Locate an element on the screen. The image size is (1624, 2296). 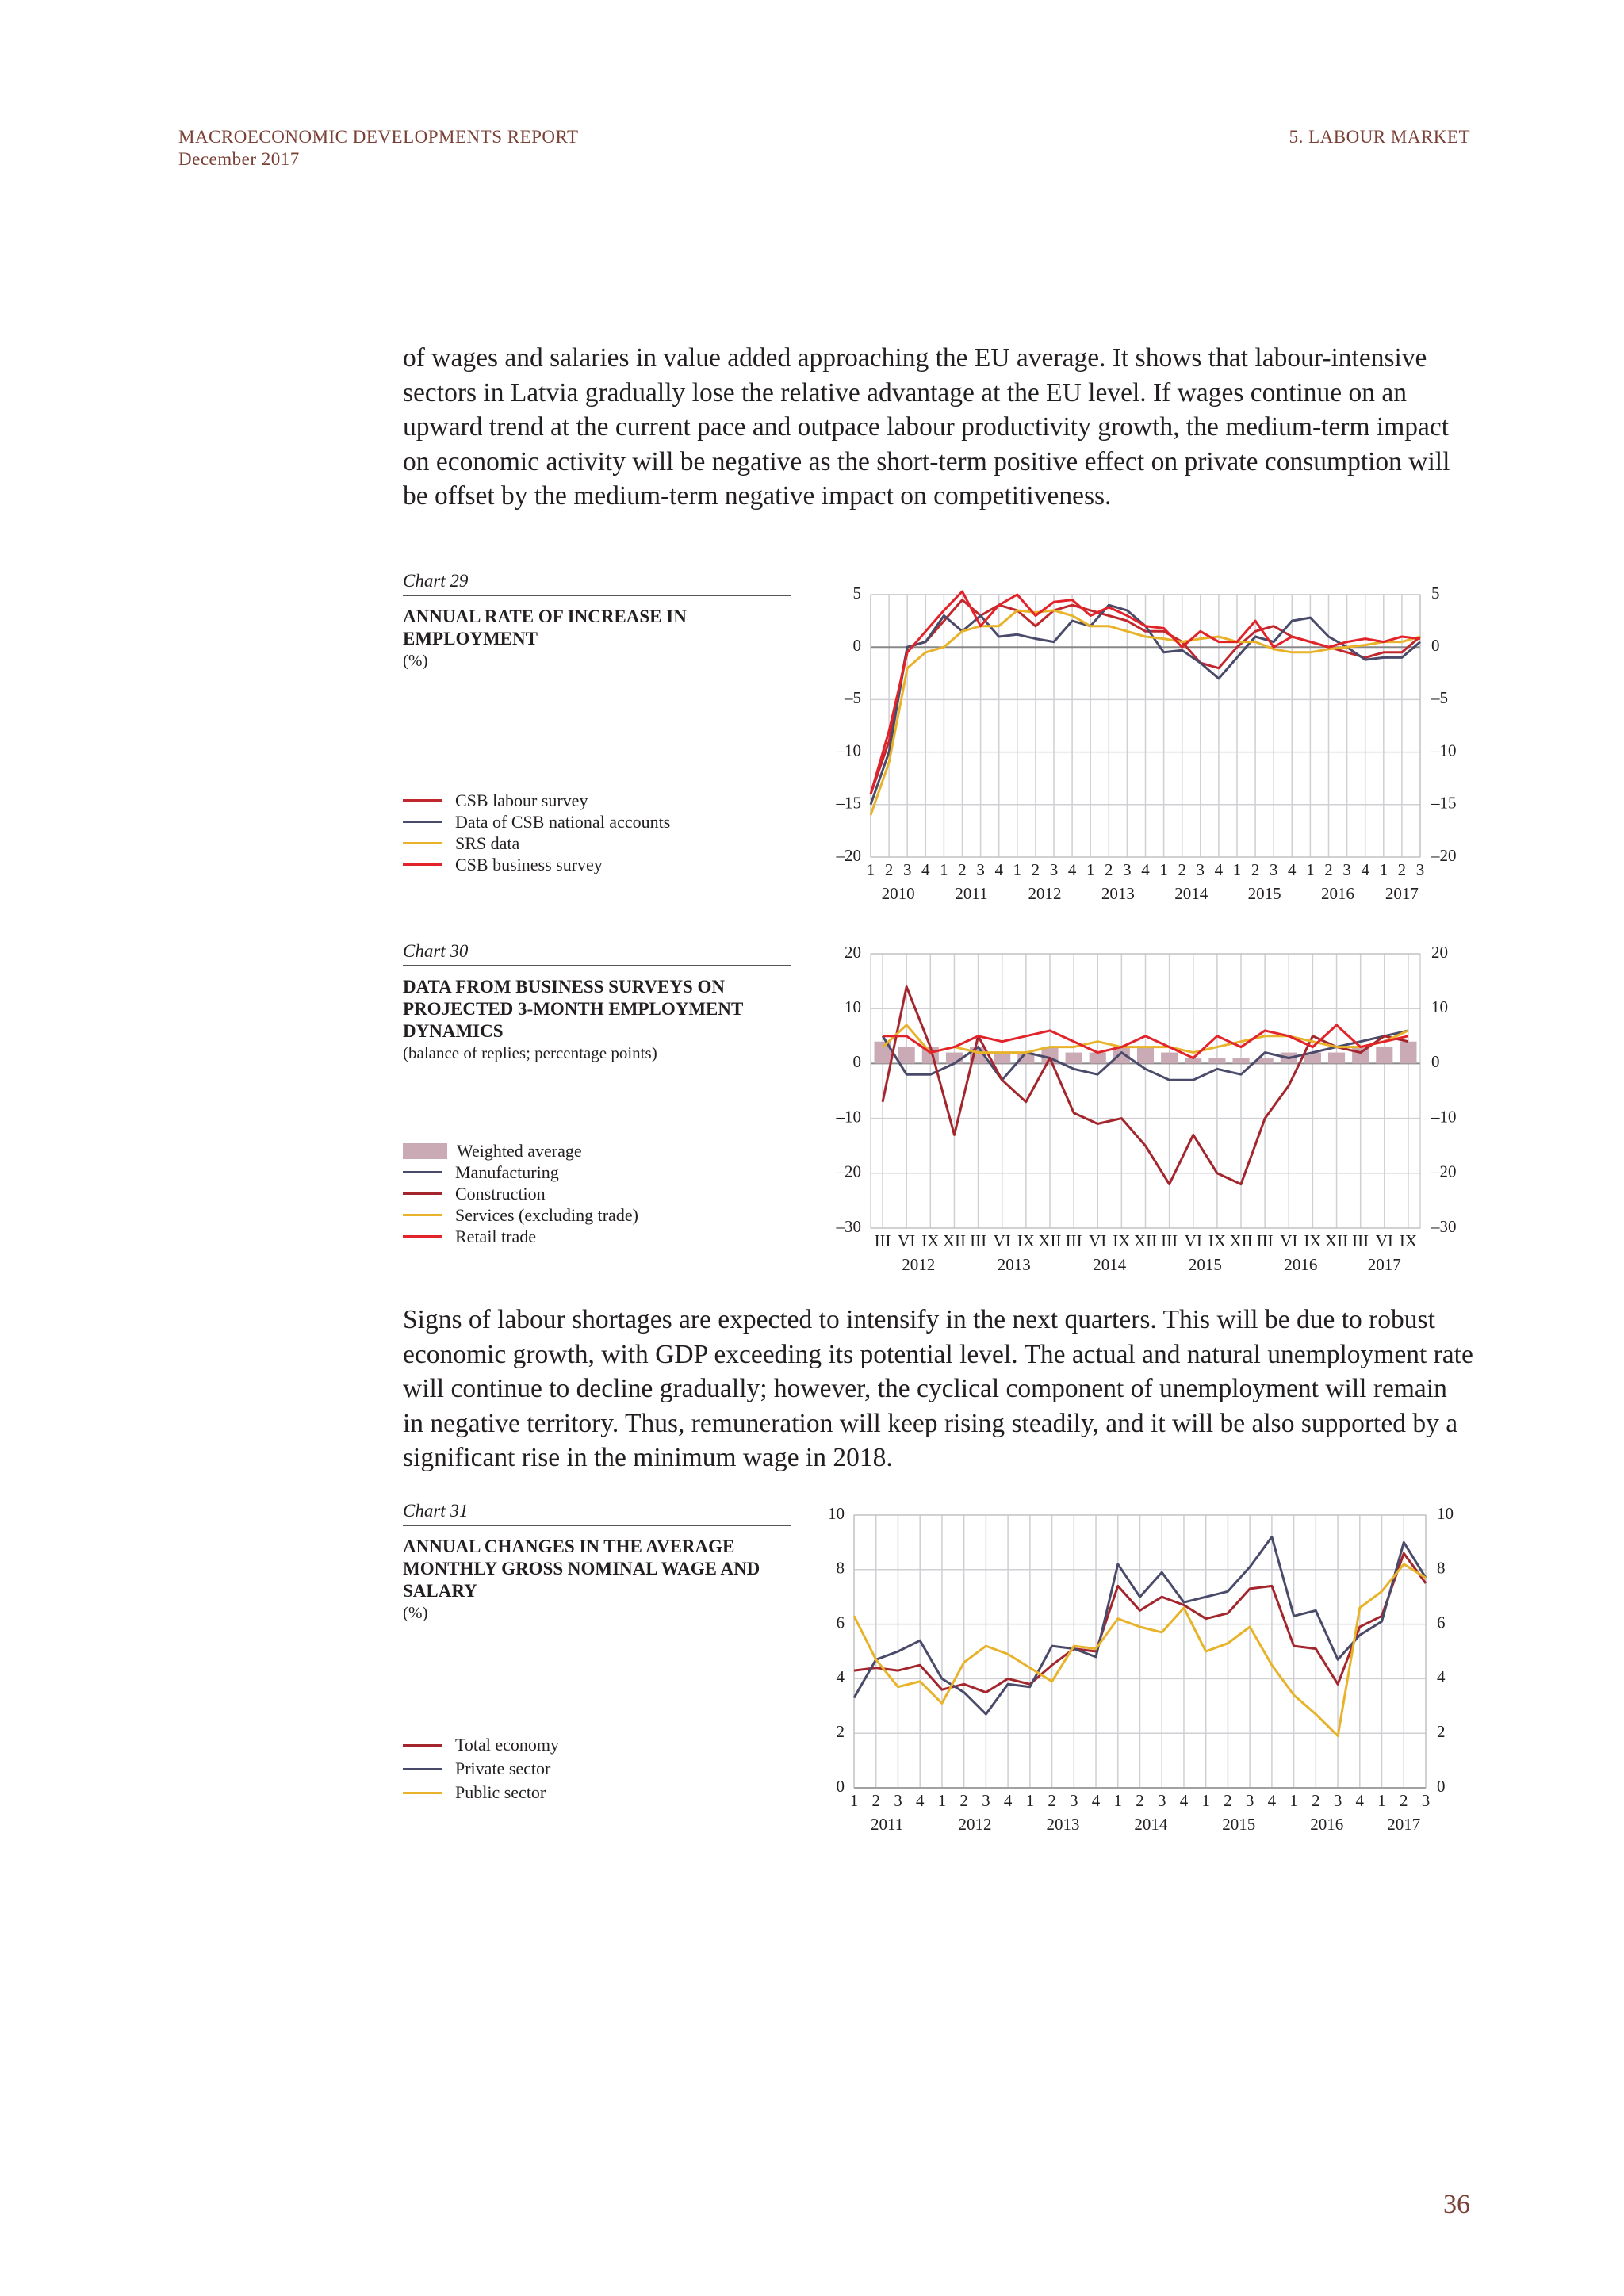
legend-item: Services (excluding trade) is located at coordinates (520, 1215).